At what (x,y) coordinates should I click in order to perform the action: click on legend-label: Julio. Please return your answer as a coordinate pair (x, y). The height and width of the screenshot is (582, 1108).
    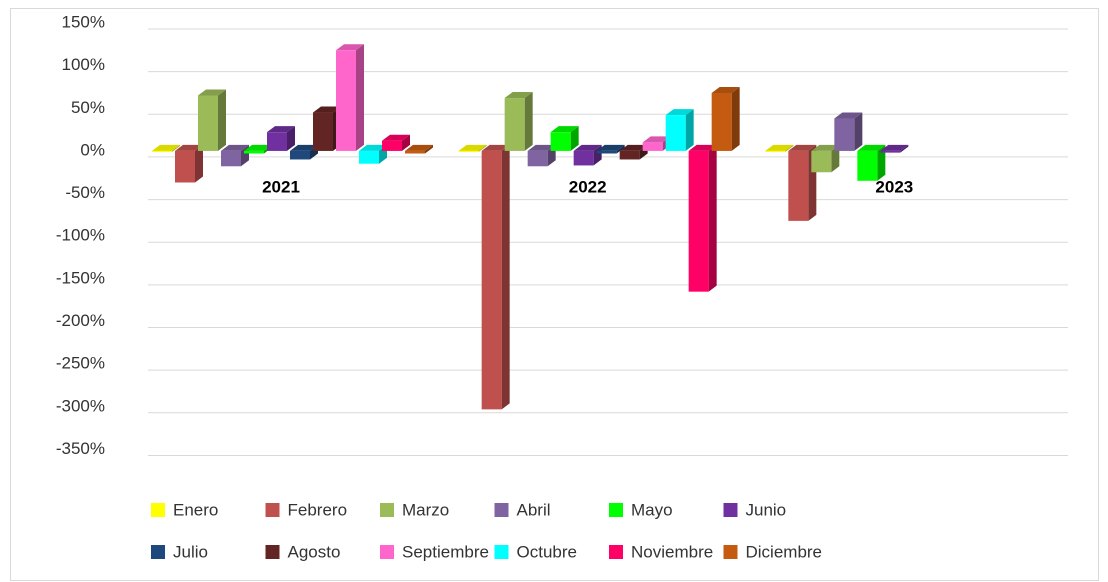
    Looking at the image, I should click on (190, 551).